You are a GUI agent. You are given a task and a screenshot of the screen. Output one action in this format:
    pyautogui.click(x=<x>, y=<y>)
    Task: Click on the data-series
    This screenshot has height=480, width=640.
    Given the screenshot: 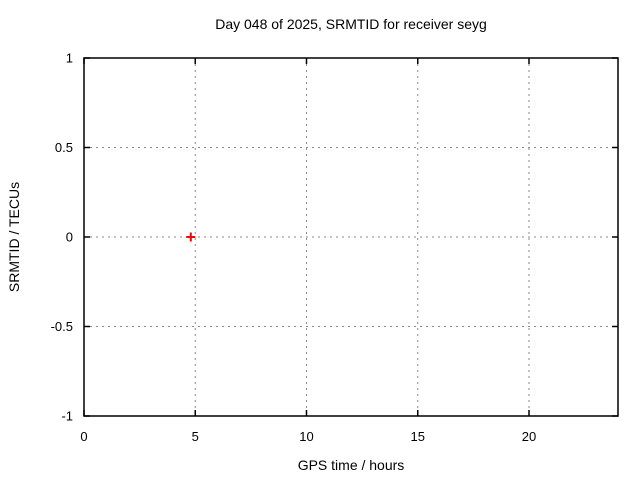 What is the action you would take?
    pyautogui.click(x=191, y=237)
    